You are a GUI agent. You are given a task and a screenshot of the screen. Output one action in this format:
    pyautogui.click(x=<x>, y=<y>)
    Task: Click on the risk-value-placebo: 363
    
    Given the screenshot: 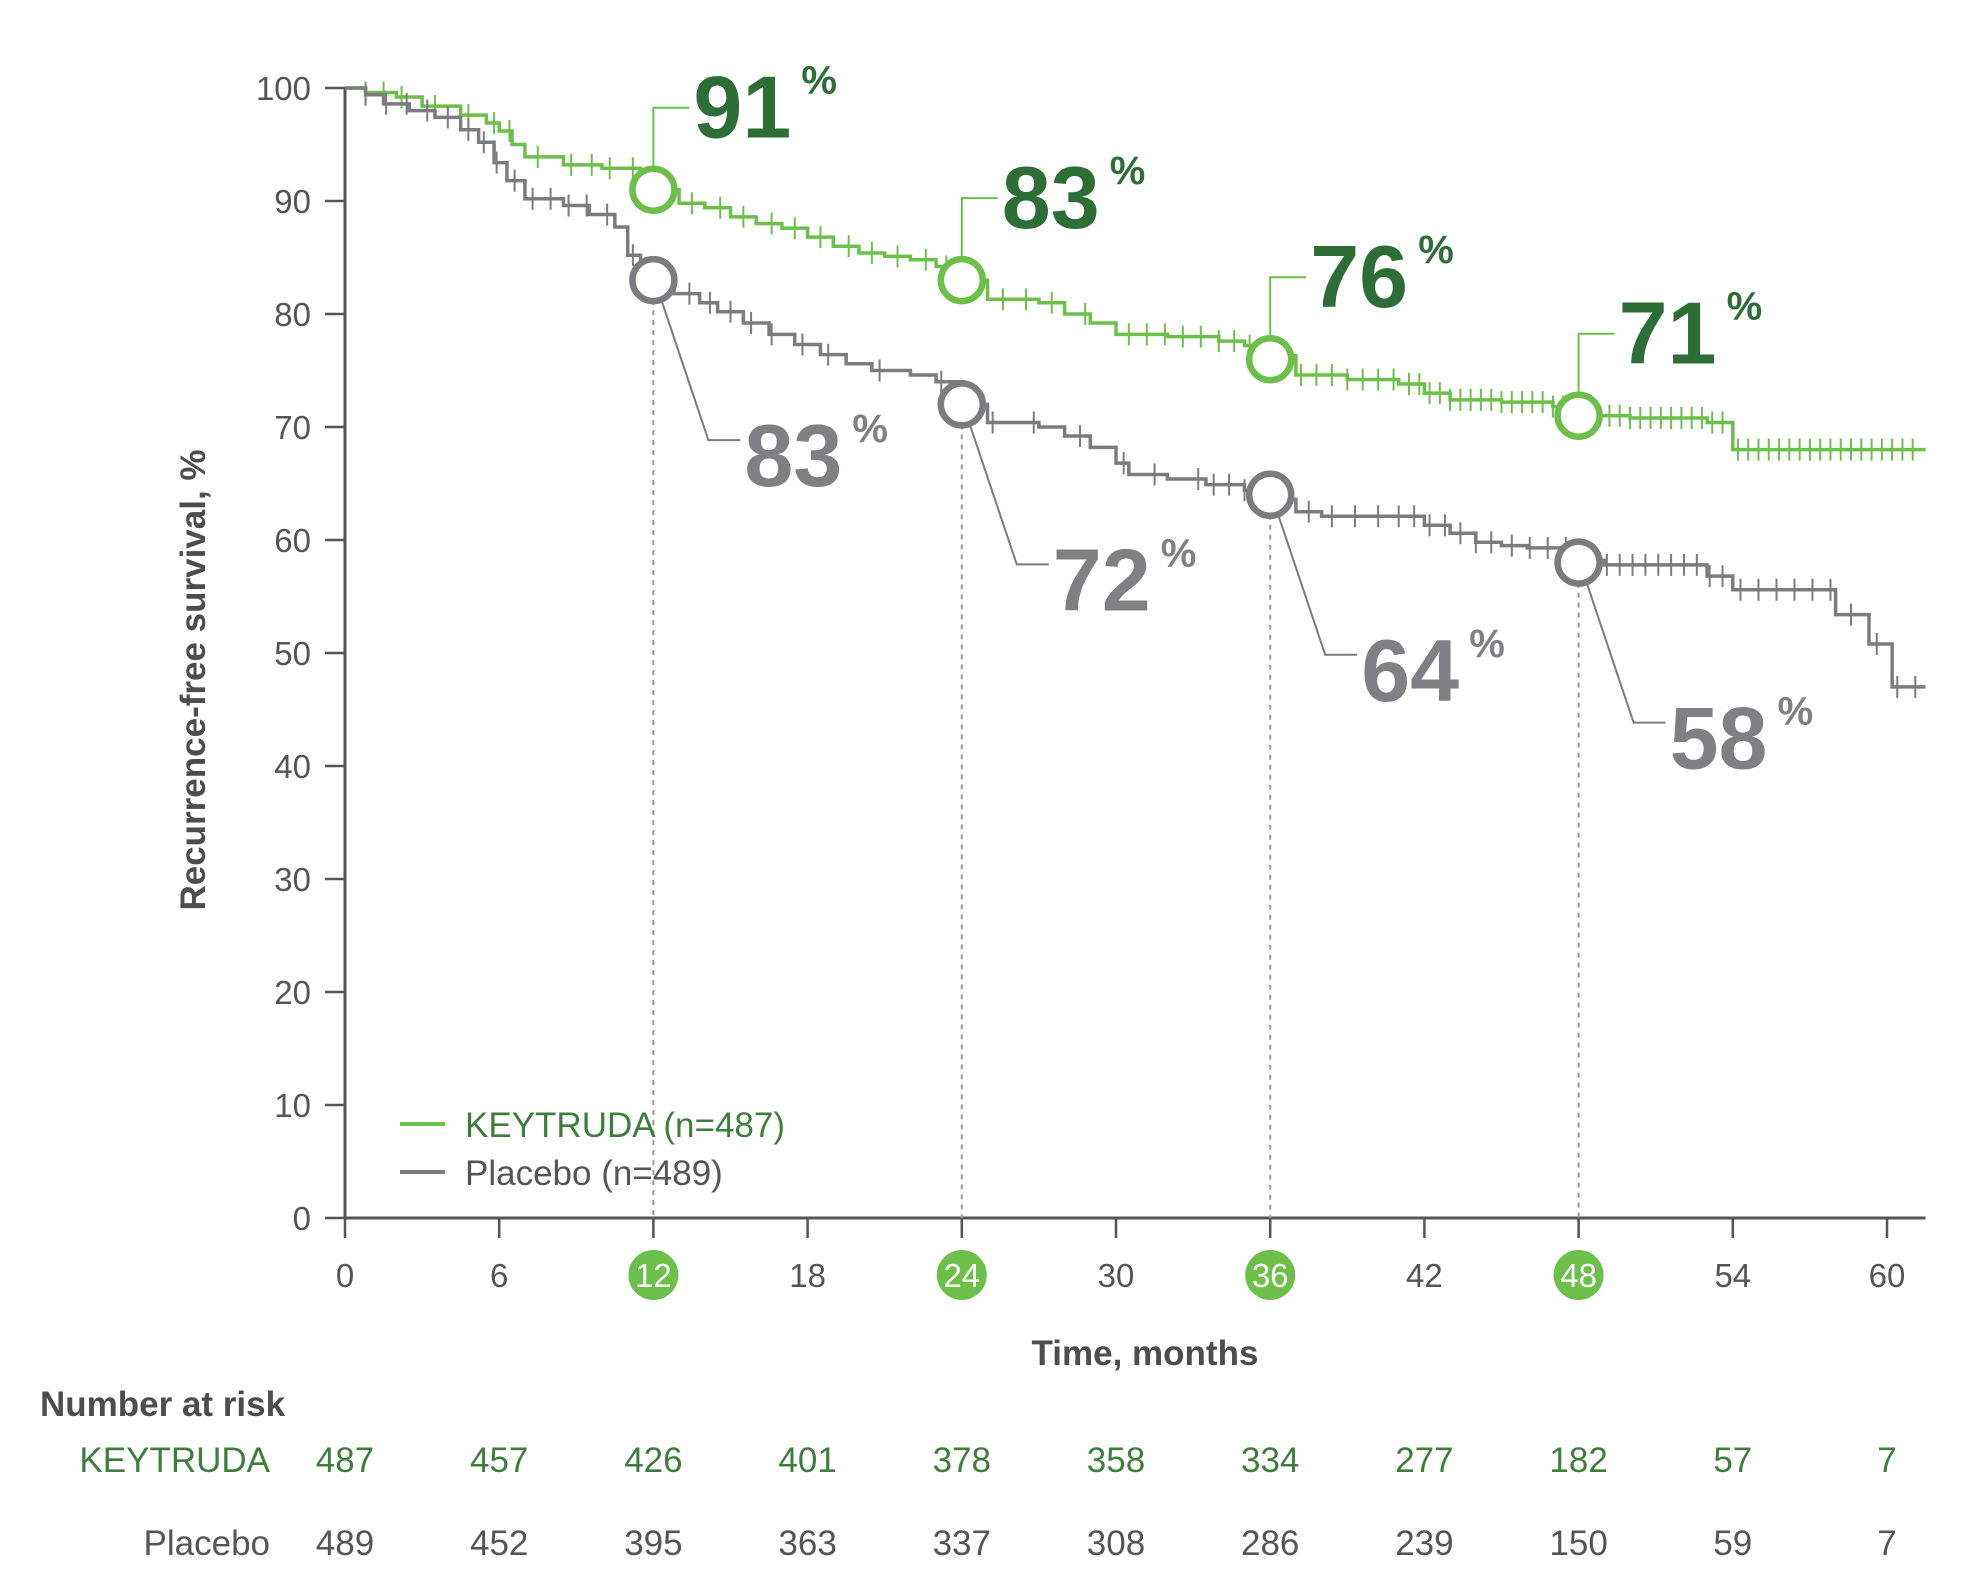 What is the action you would take?
    pyautogui.click(x=807, y=1543)
    